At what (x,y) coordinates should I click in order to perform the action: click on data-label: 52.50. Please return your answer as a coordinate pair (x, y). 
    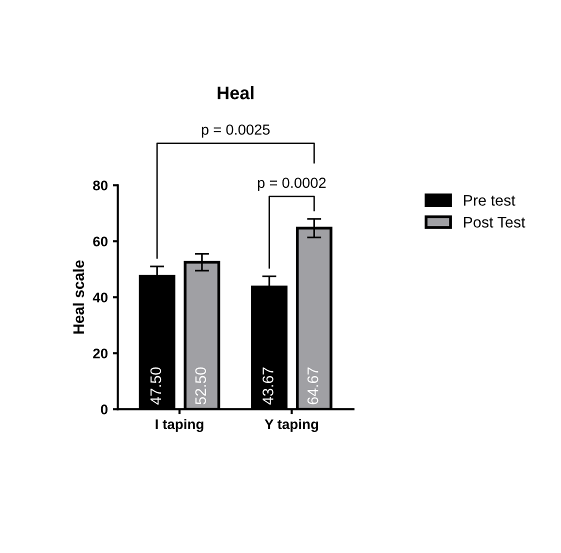
    Looking at the image, I should click on (200, 385).